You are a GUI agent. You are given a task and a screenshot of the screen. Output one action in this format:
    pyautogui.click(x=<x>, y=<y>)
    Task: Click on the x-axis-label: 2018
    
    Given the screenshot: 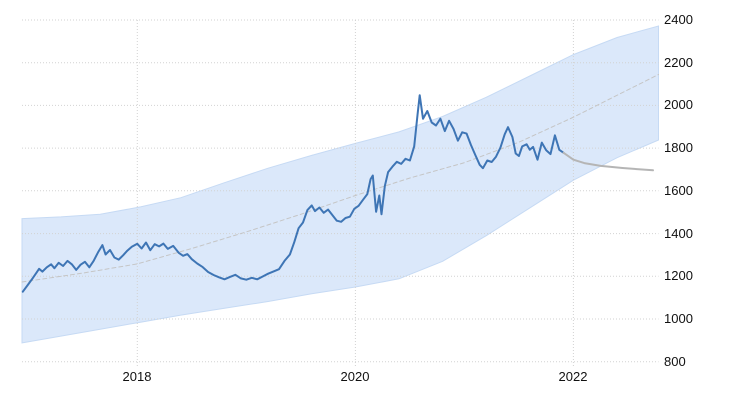 What is the action you would take?
    pyautogui.click(x=137, y=376)
    